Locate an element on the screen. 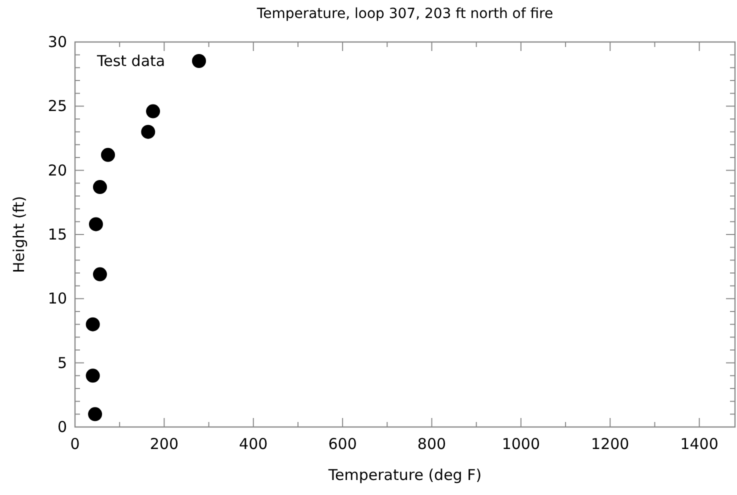  y-tick-label: 25 is located at coordinates (57, 106).